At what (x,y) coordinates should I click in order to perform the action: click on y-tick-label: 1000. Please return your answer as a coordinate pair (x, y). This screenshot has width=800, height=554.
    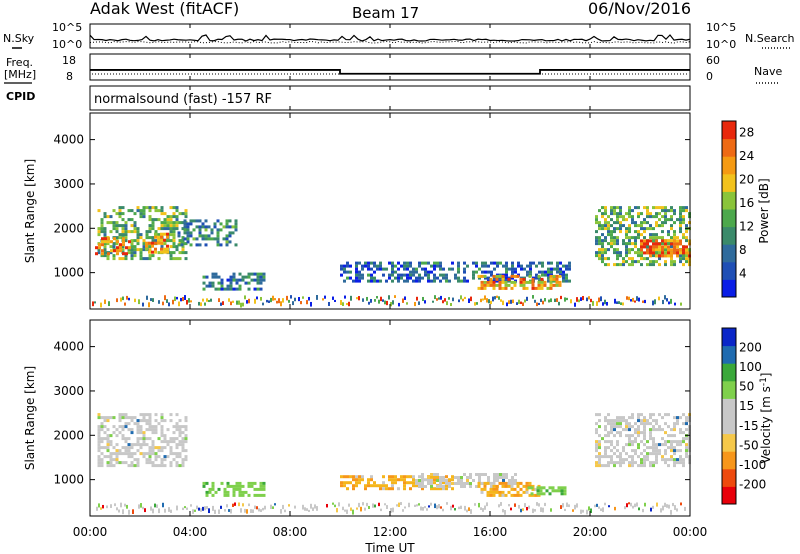
    Looking at the image, I should click on (68, 480).